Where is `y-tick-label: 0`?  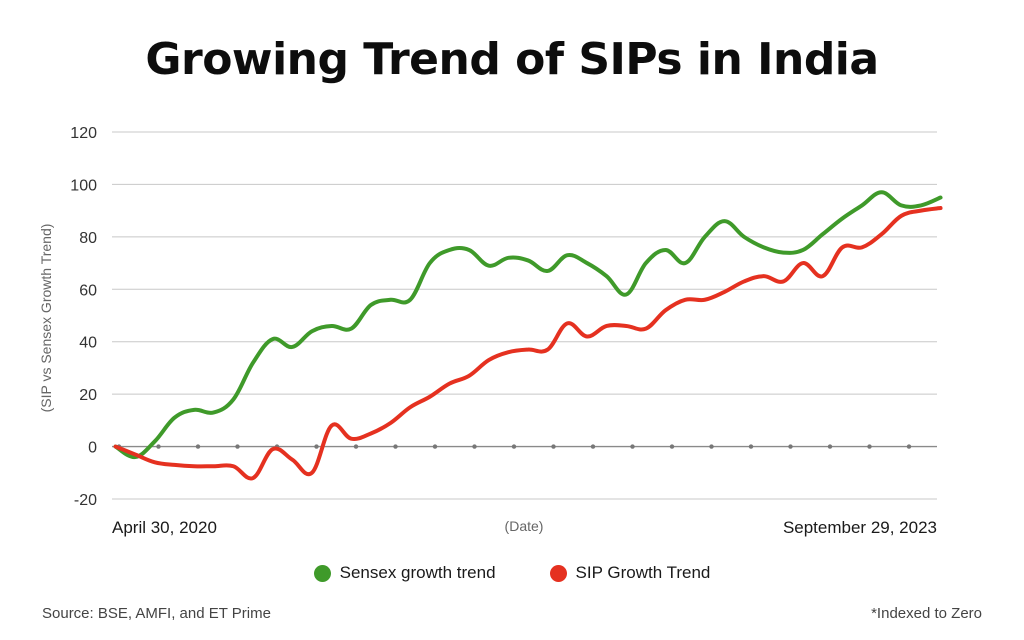
y-tick-label: 0 is located at coordinates (92, 448).